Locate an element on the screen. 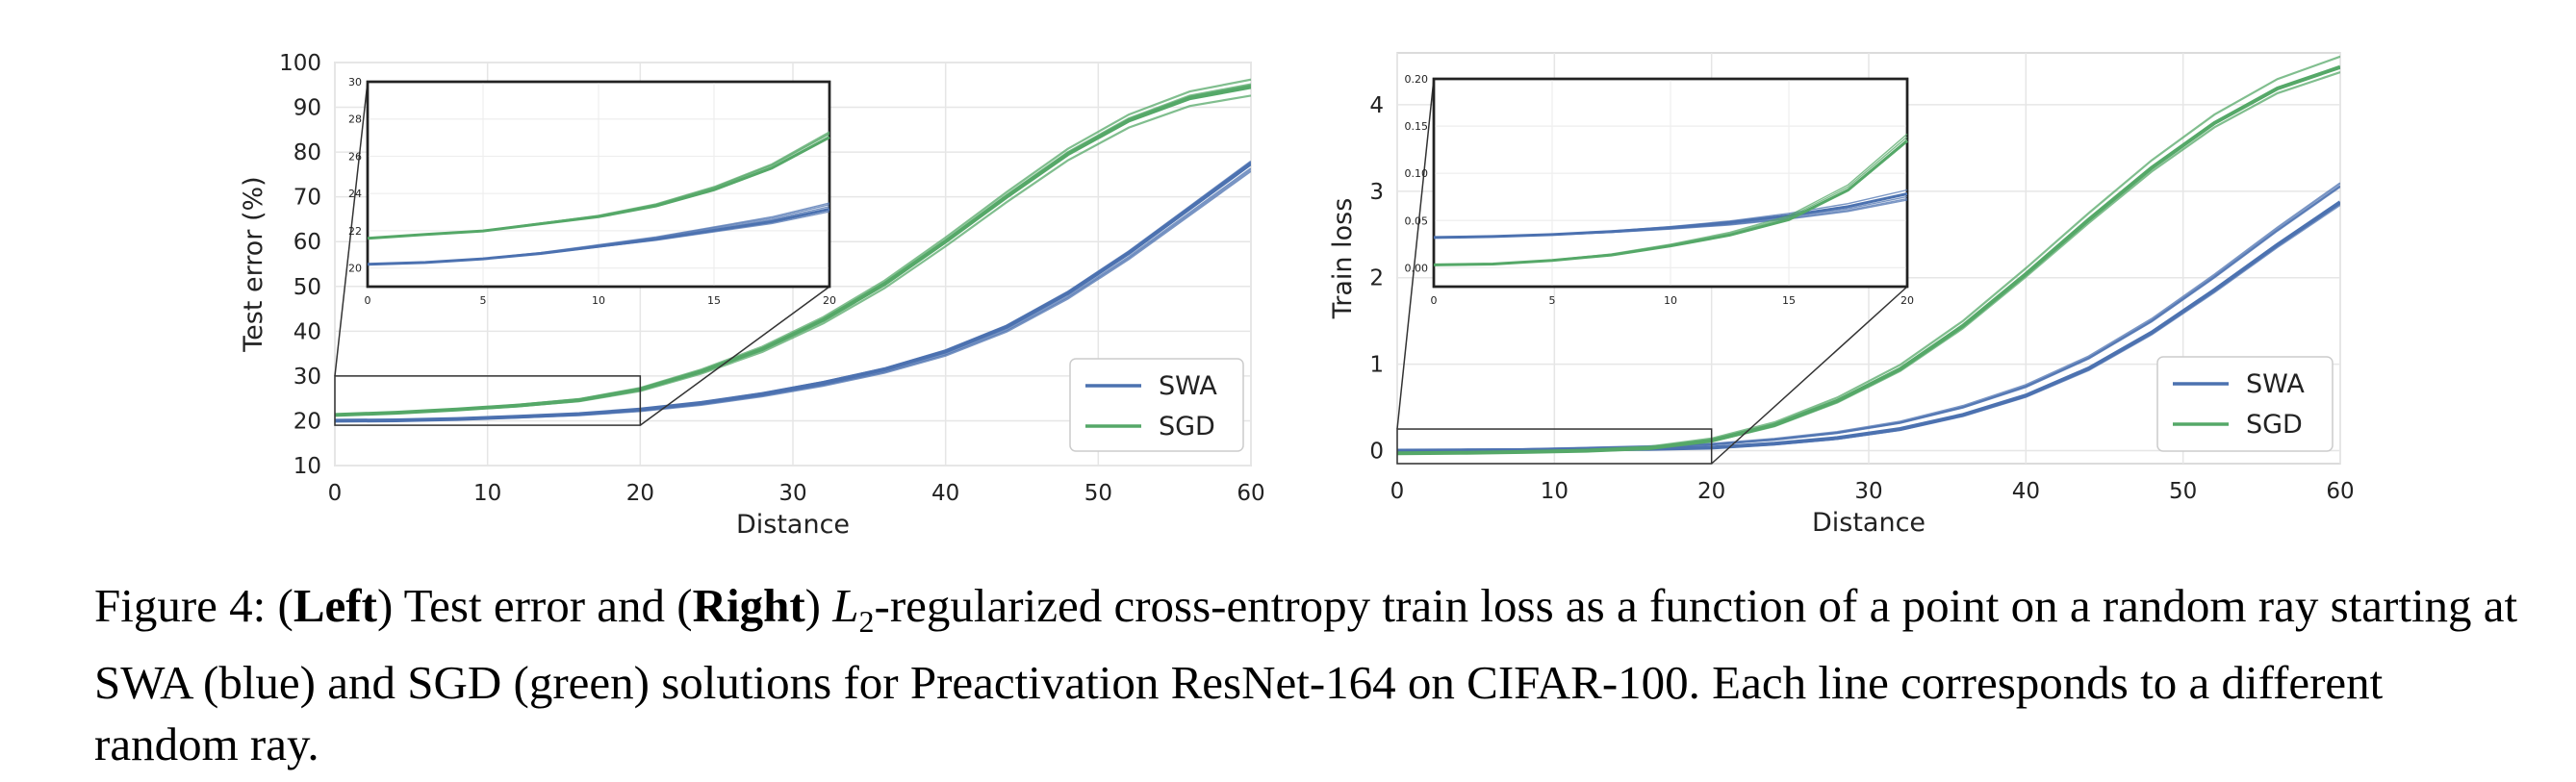 This screenshot has height=782, width=2576. y-tick-label: 70 is located at coordinates (307, 198).